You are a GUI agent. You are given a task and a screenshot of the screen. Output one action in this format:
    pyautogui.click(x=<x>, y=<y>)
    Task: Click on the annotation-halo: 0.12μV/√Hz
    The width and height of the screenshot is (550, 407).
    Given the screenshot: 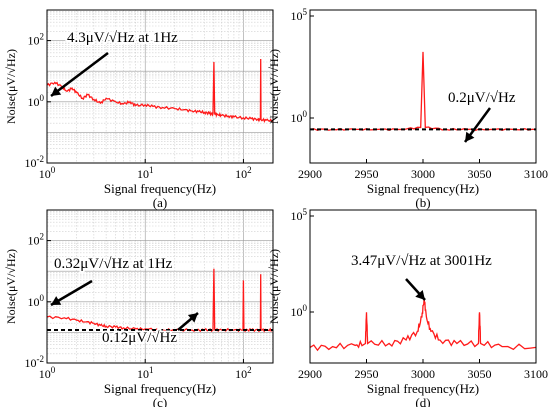 What is the action you would take?
    pyautogui.click(x=139, y=338)
    